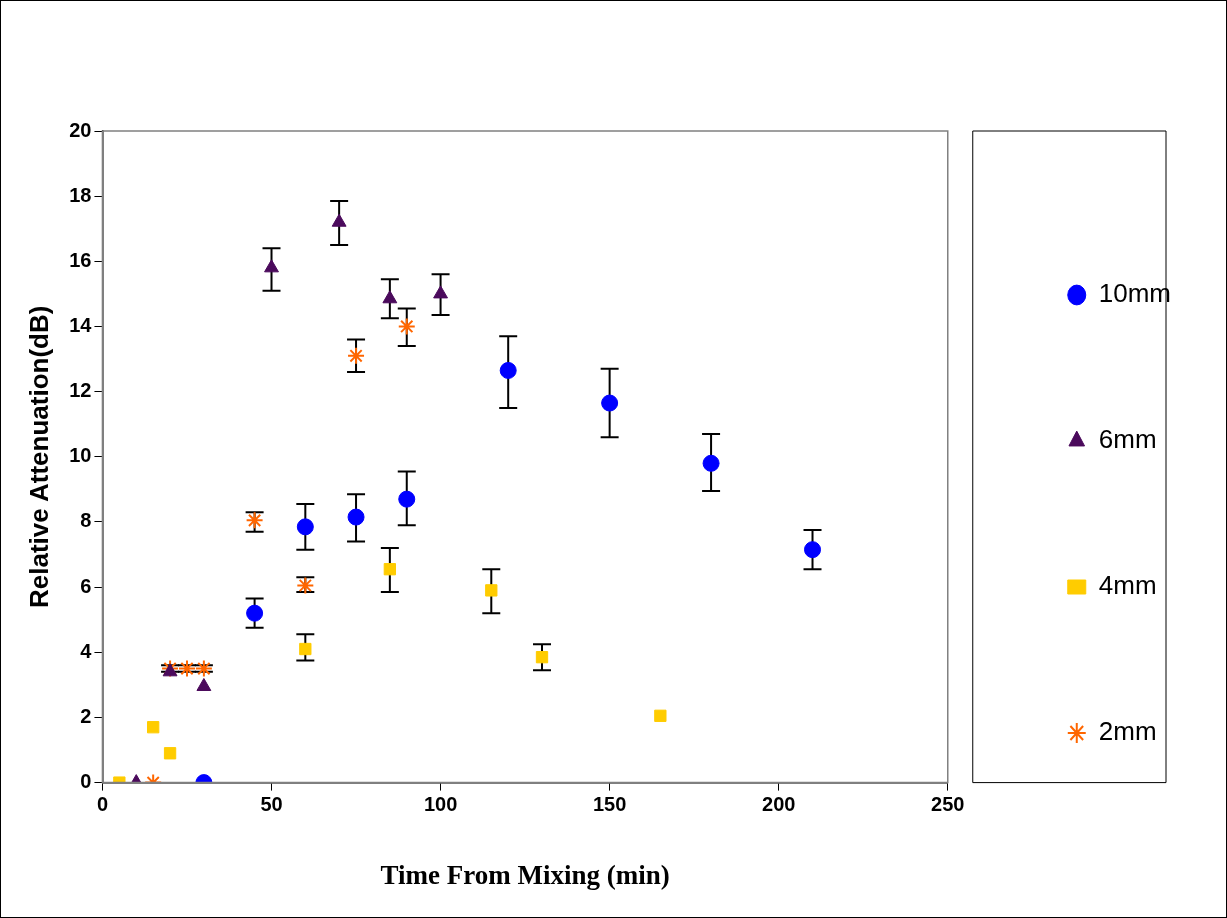 The width and height of the screenshot is (1227, 918). What do you see at coordinates (80, 259) in the screenshot?
I see `y-tick-label: 16` at bounding box center [80, 259].